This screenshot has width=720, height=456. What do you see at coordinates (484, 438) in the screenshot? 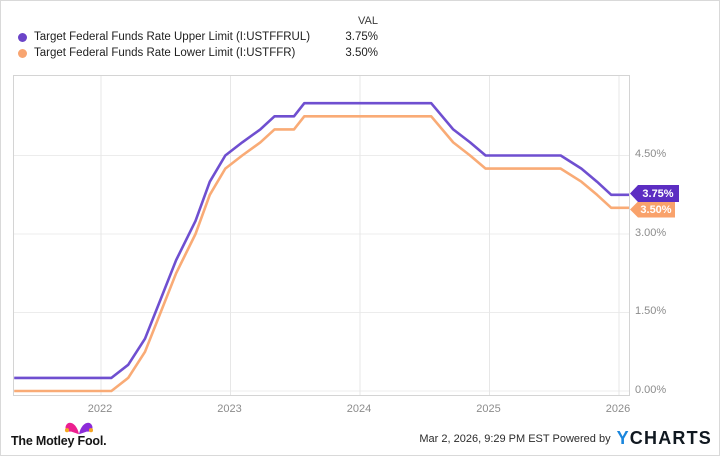
I see `timestamp: Mar 2, 2026, 9:29 PM EST` at bounding box center [484, 438].